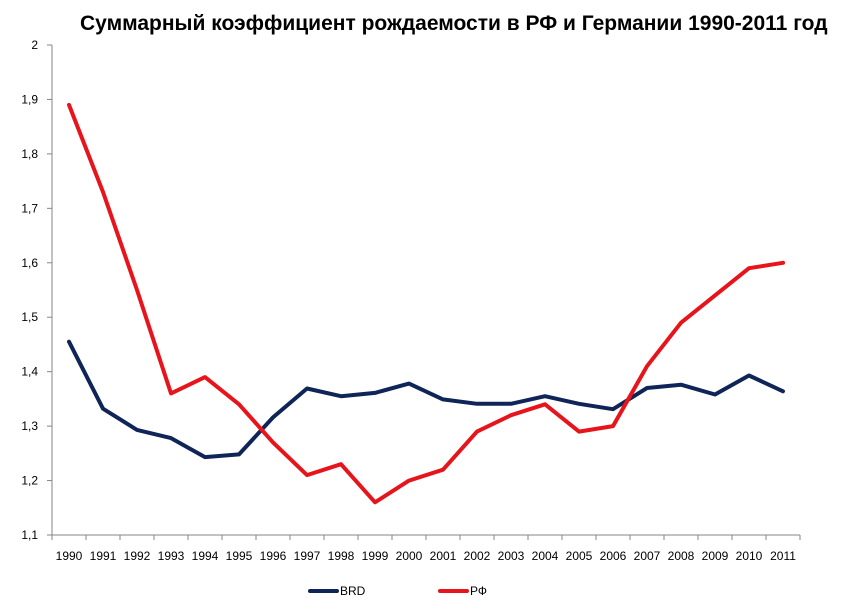 The width and height of the screenshot is (851, 616). I want to click on x-tick-label: 1995, so click(239, 556).